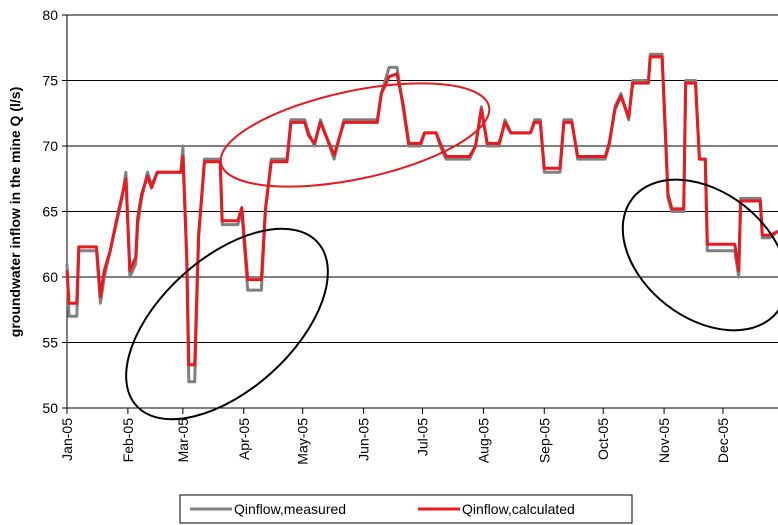 The height and width of the screenshot is (525, 778). What do you see at coordinates (423, 437) in the screenshot?
I see `x-tick-label: Jul-05` at bounding box center [423, 437].